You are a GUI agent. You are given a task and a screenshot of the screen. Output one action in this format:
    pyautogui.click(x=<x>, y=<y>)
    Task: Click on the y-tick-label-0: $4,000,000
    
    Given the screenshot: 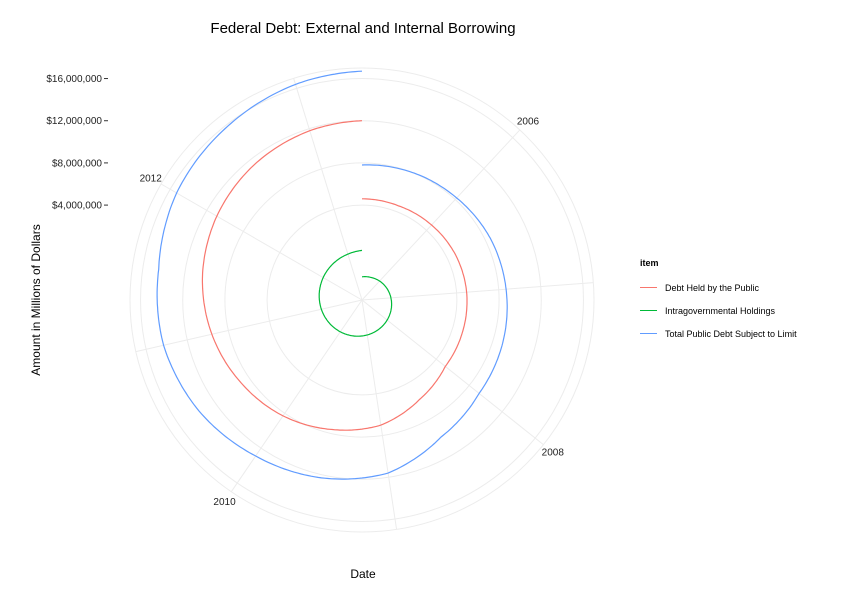 What is the action you would take?
    pyautogui.click(x=77, y=206)
    